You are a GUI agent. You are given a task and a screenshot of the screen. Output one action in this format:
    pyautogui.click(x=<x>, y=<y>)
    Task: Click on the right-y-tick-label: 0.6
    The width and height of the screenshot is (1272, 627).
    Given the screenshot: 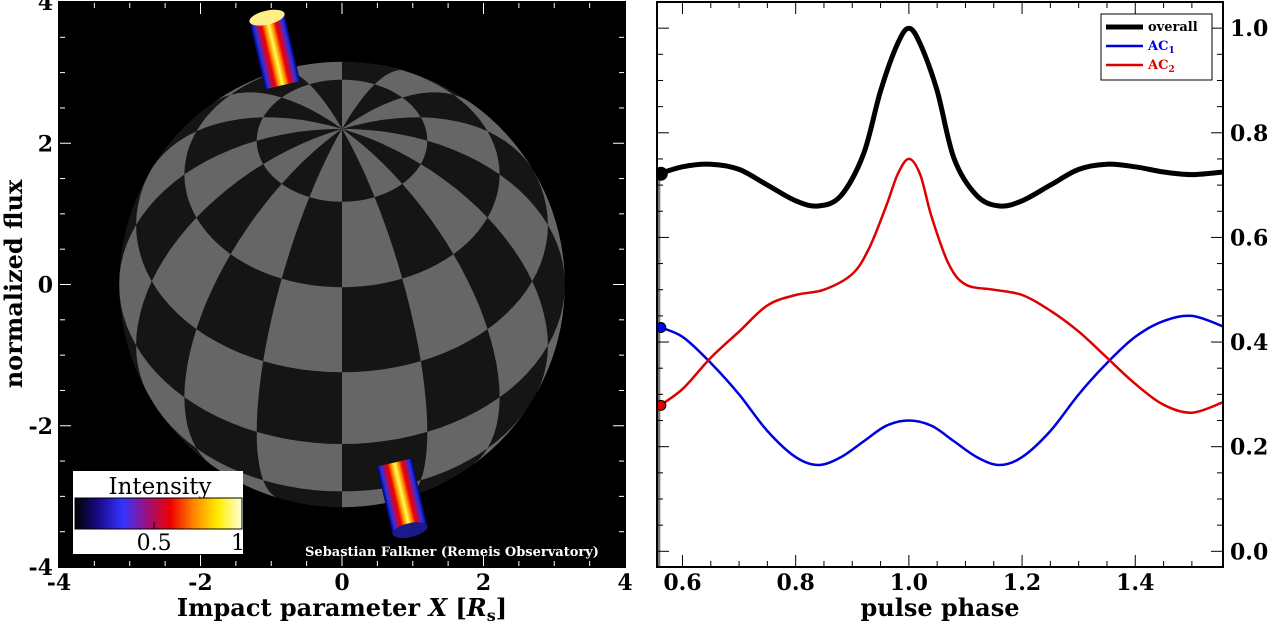 What is the action you would take?
    pyautogui.click(x=1249, y=238)
    